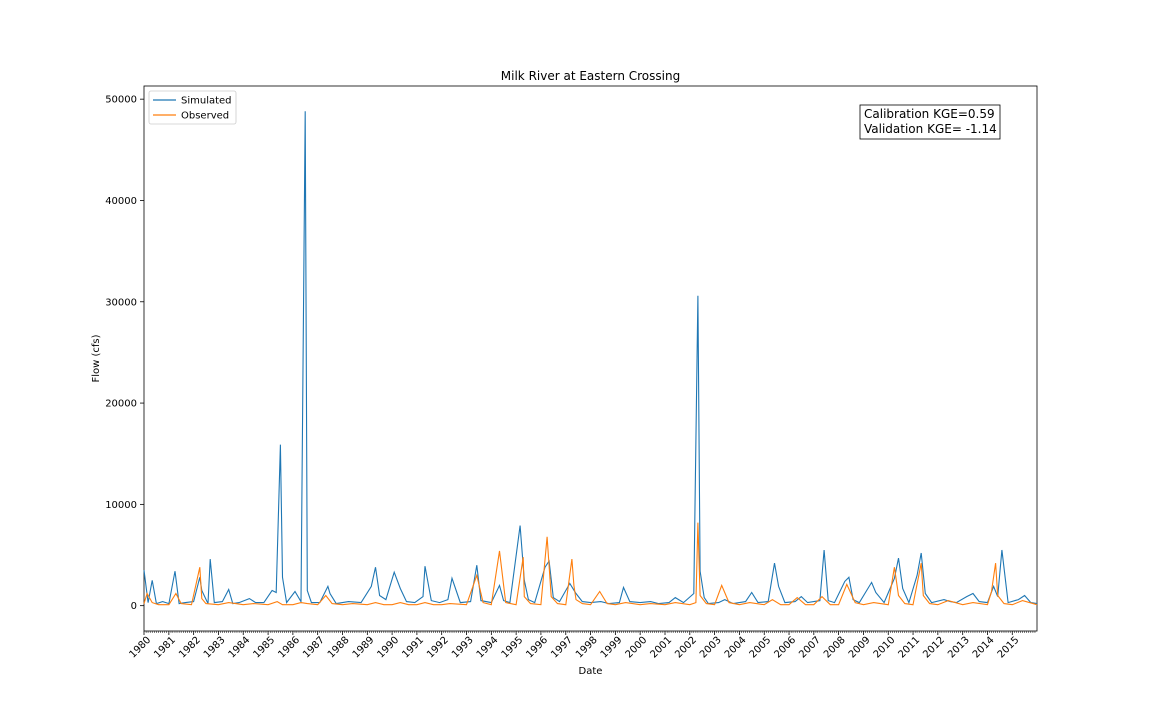 This screenshot has width=1152, height=720. I want to click on x-tick-label: 1991, so click(413, 648).